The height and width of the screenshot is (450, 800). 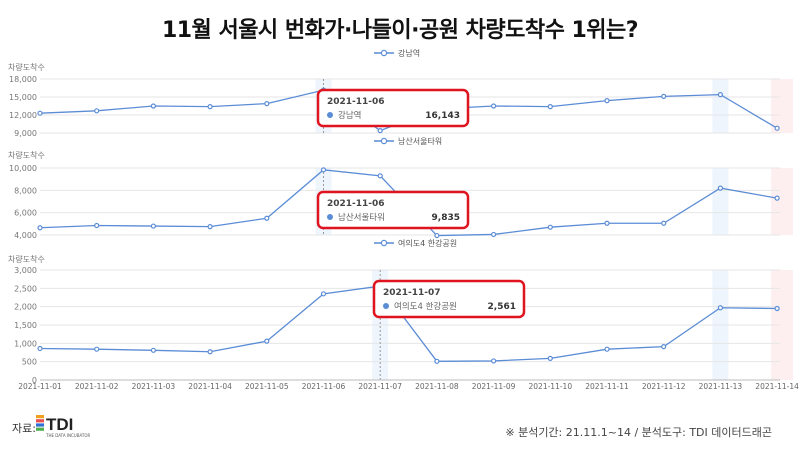 I want to click on y-tick-label: 2,500, so click(x=25, y=288).